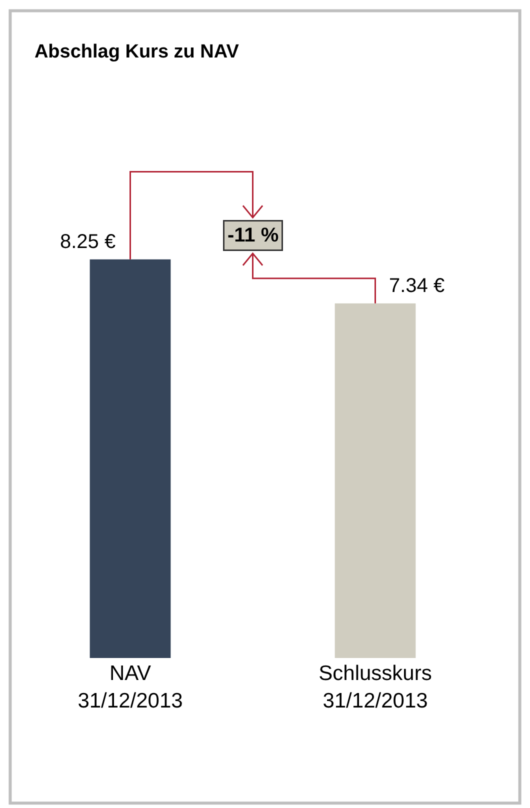  I want to click on data-label: 8.25 €, so click(88, 242).